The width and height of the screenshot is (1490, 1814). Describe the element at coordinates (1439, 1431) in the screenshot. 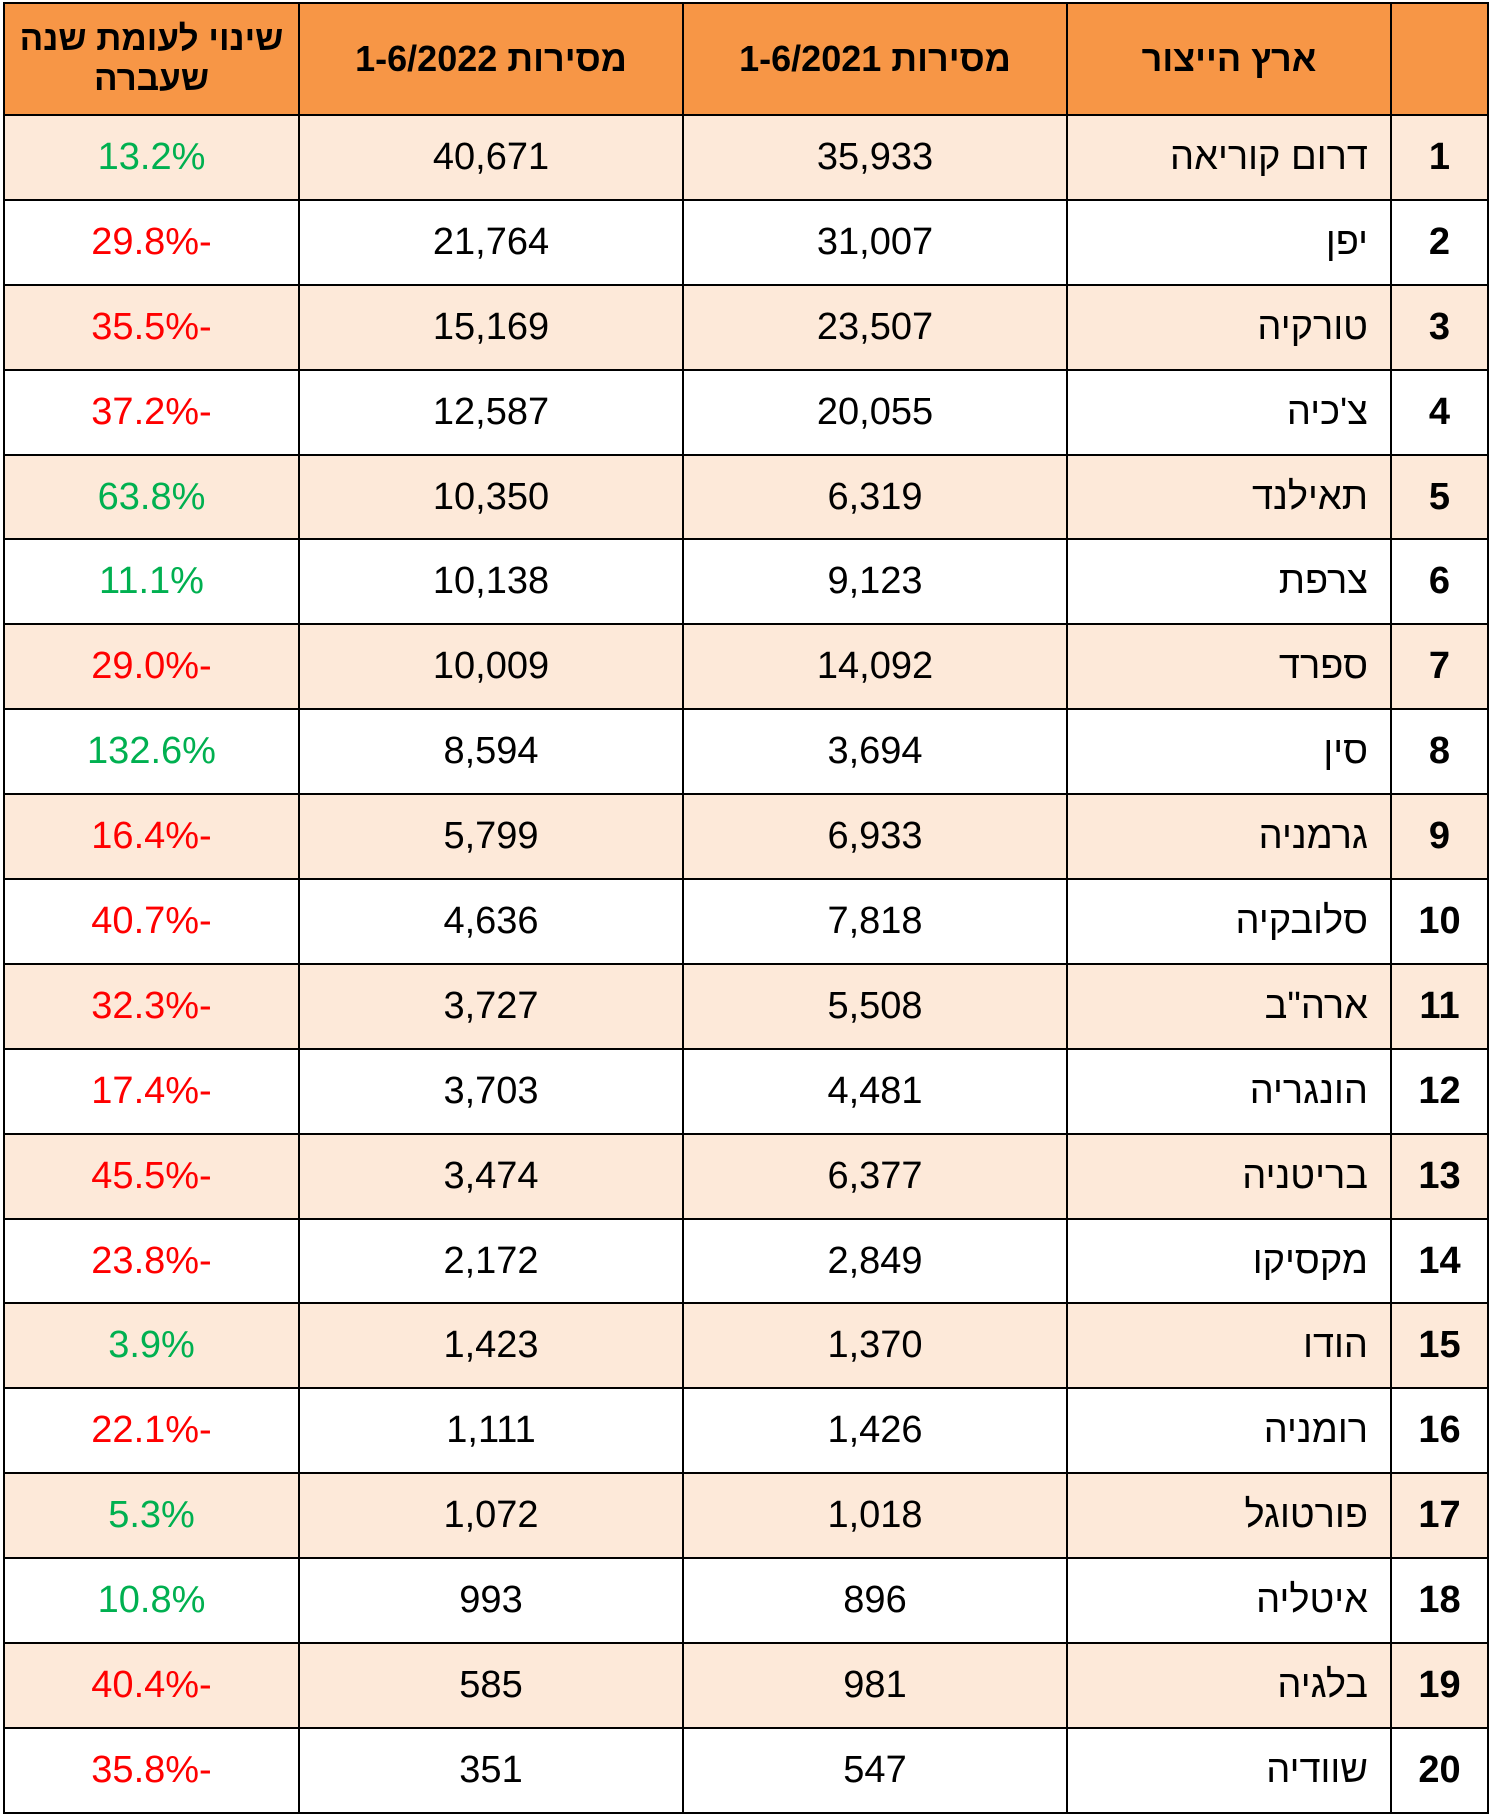

I see `rank-cell: 16` at that location.